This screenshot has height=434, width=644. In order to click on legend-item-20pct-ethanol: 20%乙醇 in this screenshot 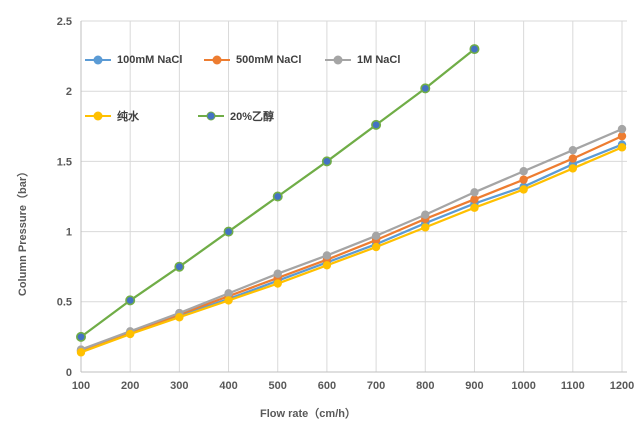, I will do `click(236, 116)`.